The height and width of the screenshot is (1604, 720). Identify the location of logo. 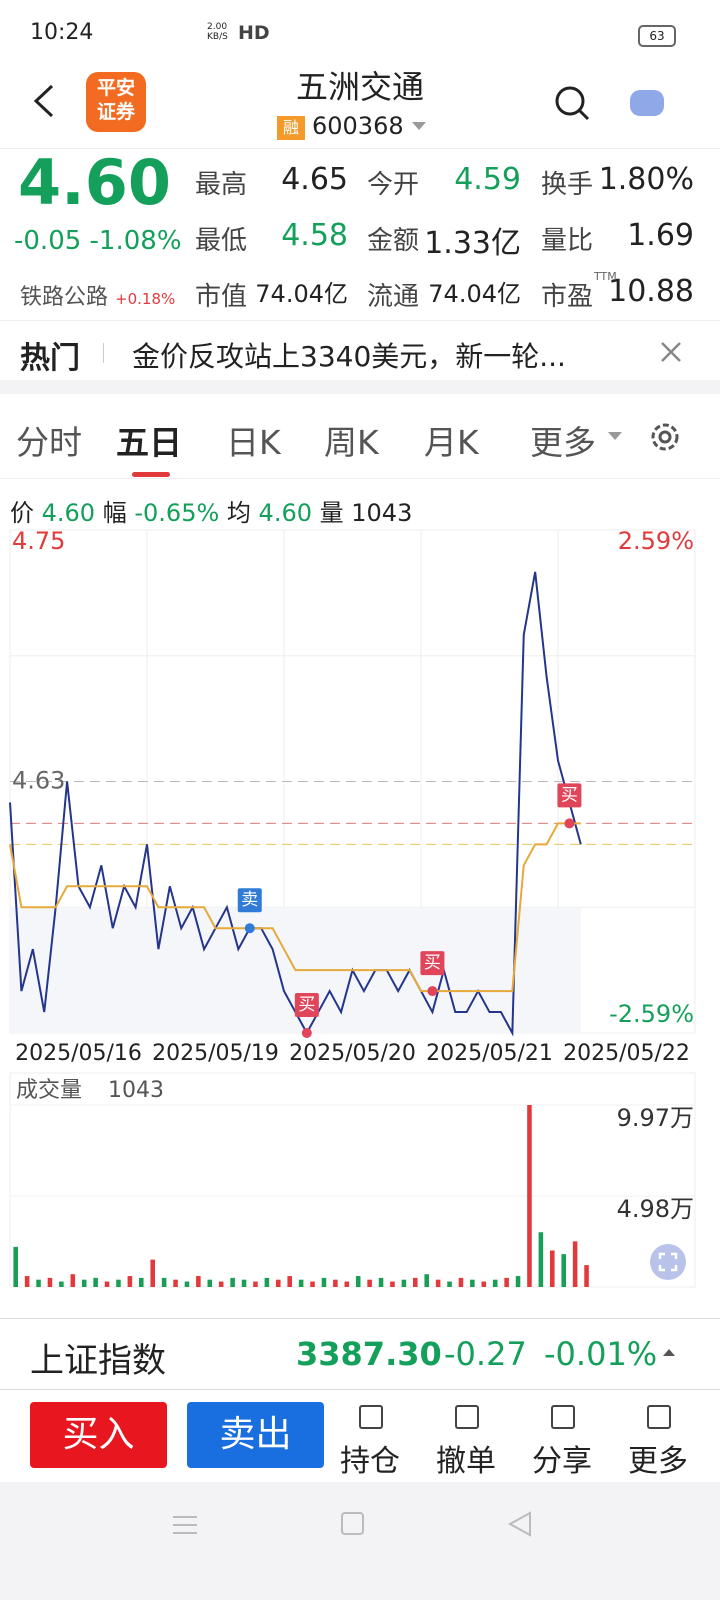
(116, 102).